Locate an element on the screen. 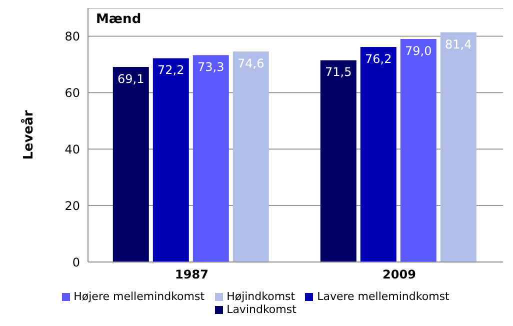  text: 79,0 is located at coordinates (418, 51).